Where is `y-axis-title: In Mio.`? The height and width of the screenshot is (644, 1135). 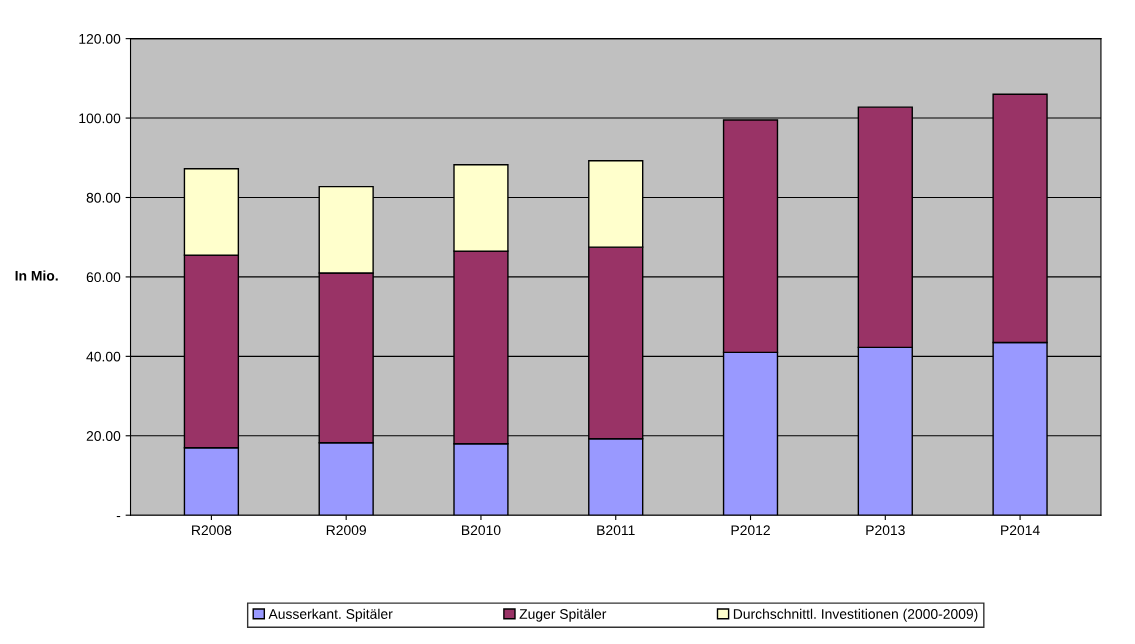
y-axis-title: In Mio. is located at coordinates (36, 275).